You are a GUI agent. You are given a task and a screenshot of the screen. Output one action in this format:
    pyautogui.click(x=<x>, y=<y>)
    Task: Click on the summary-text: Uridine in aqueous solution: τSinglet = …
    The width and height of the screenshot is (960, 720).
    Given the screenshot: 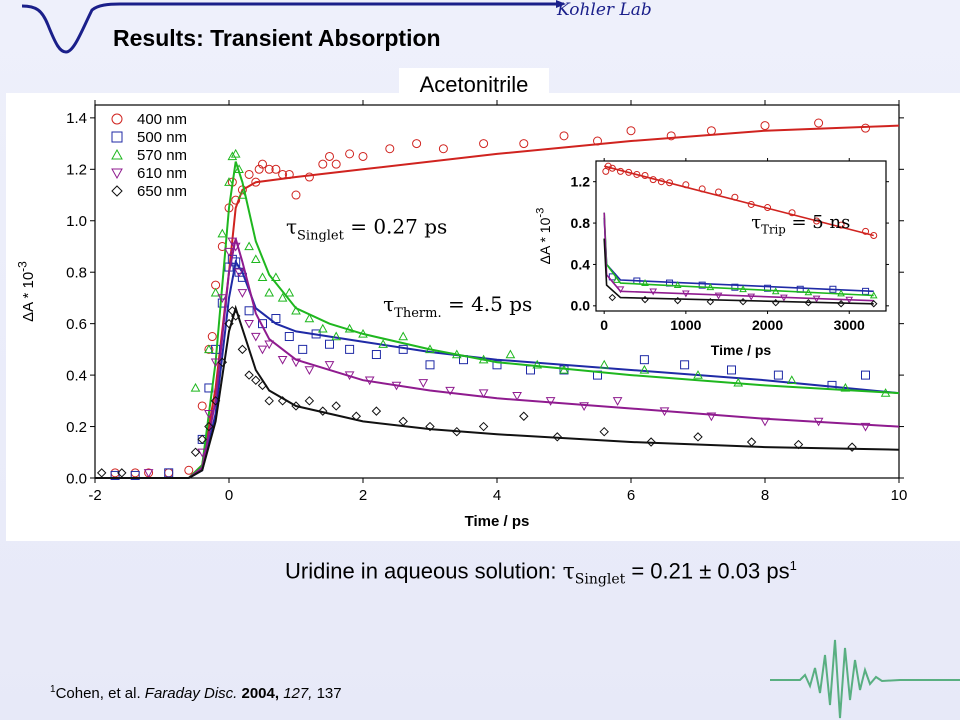 What is the action you would take?
    pyautogui.click(x=541, y=573)
    